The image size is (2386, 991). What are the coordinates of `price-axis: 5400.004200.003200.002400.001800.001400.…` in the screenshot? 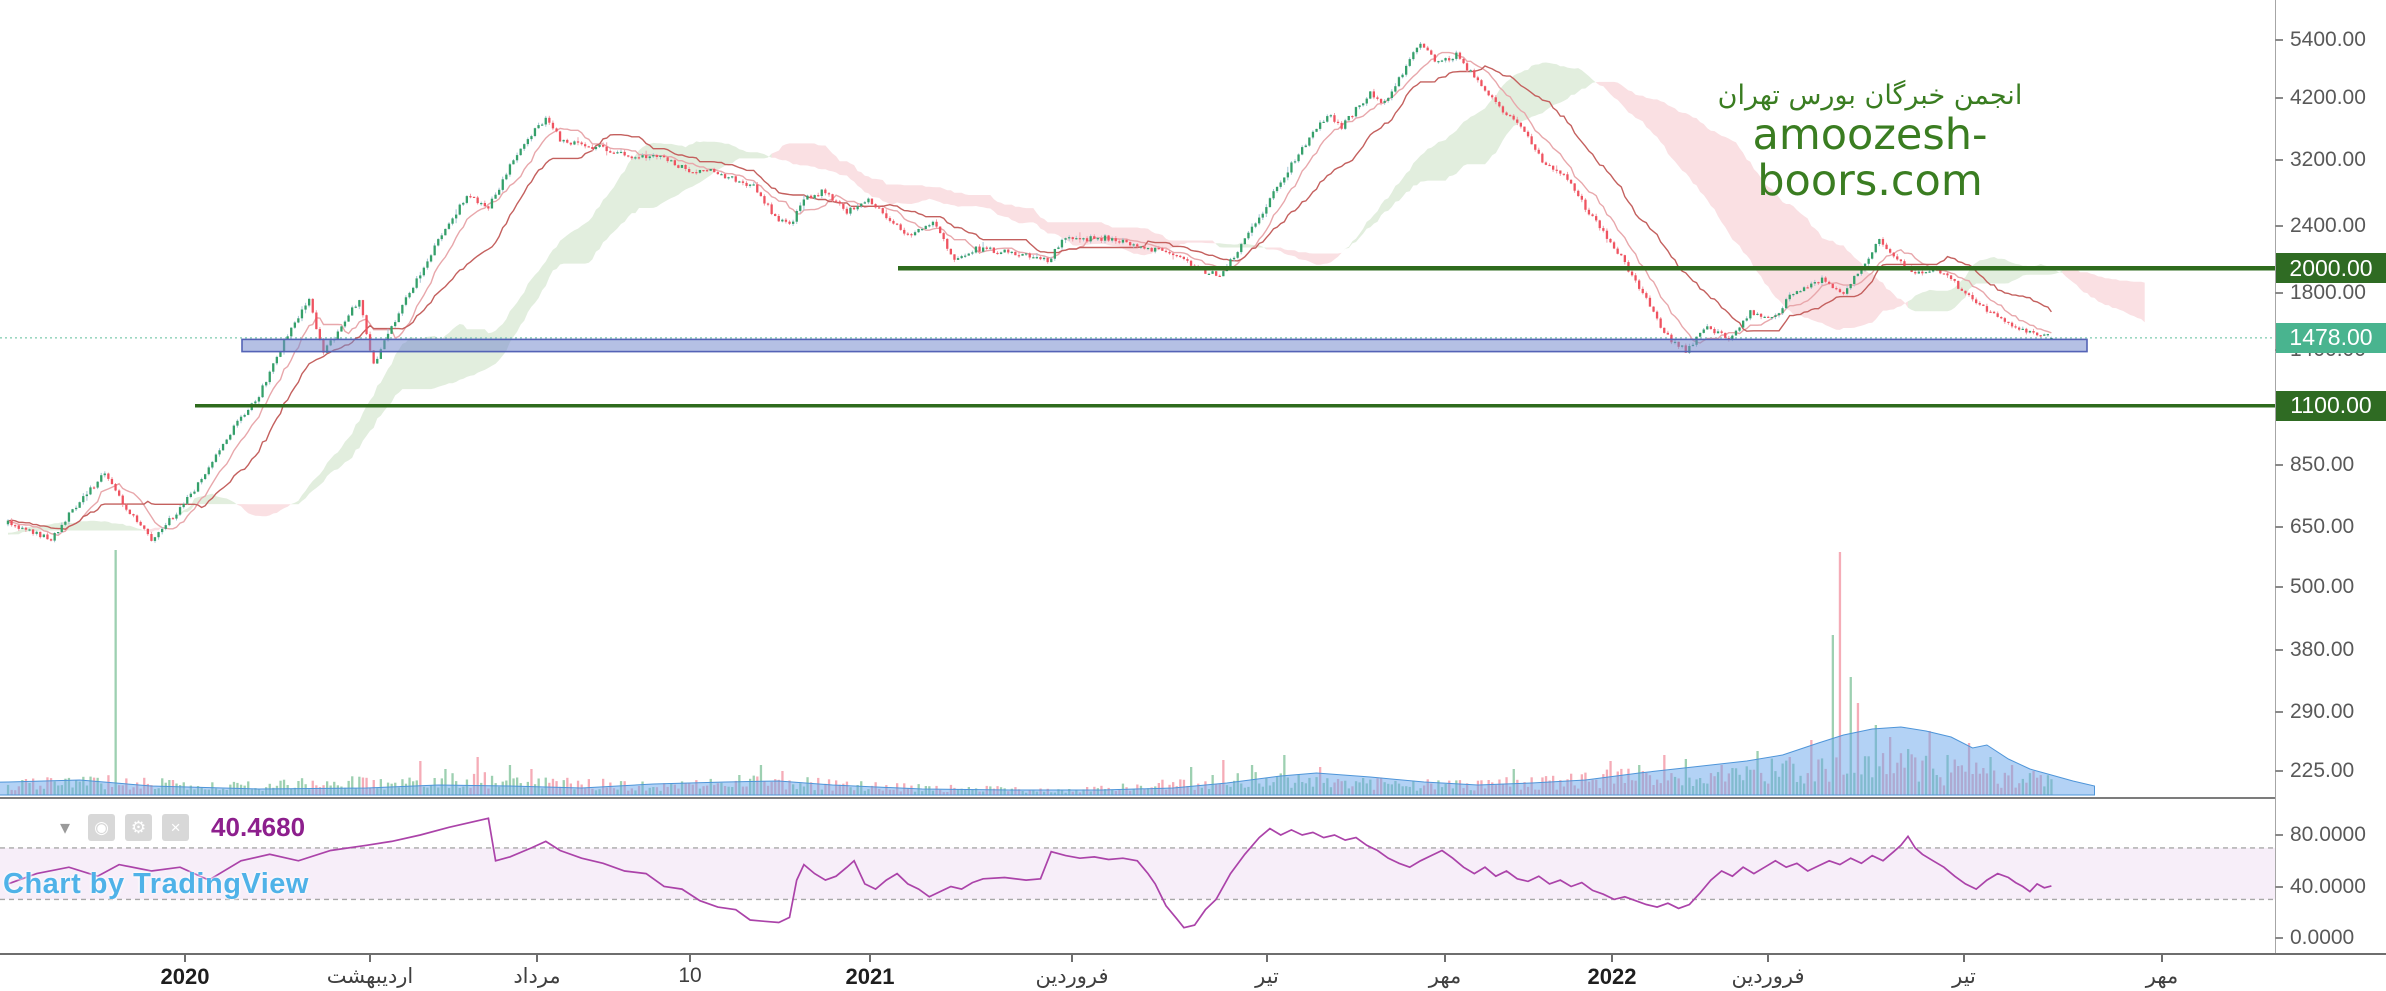 It's located at (2330, 476).